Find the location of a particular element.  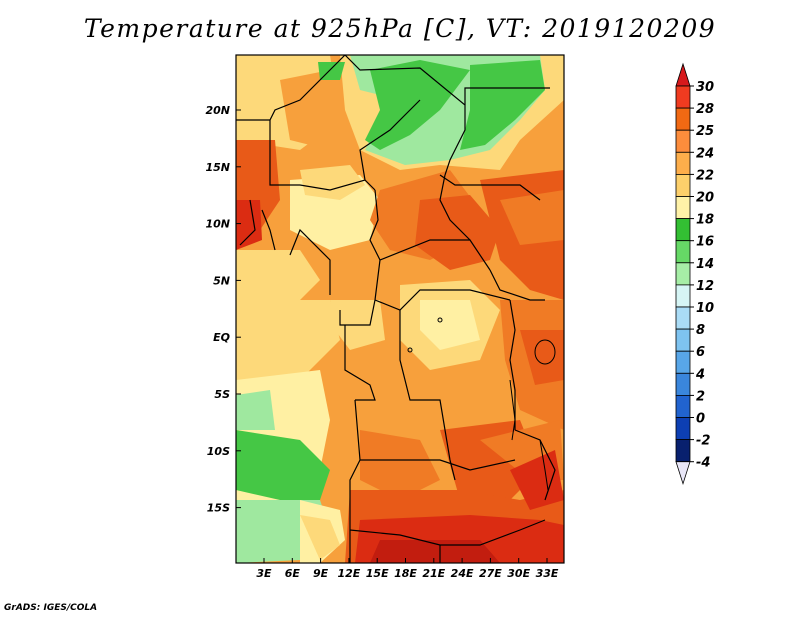

lon-label: 27E is located at coordinates (490, 573).